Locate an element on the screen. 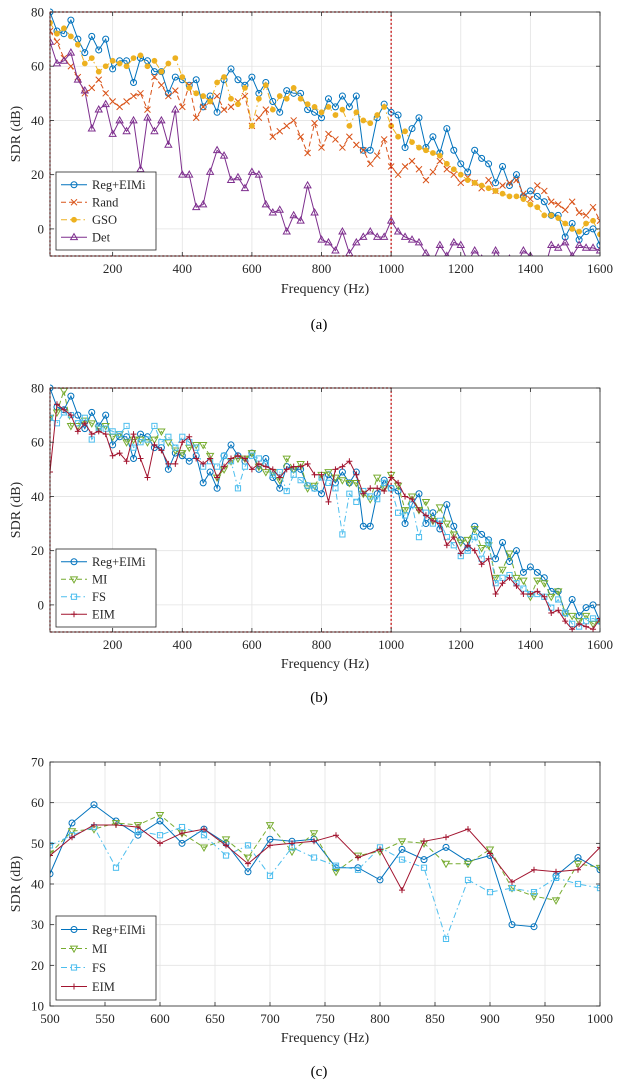  y-tick-label: 30 is located at coordinates (37, 924).